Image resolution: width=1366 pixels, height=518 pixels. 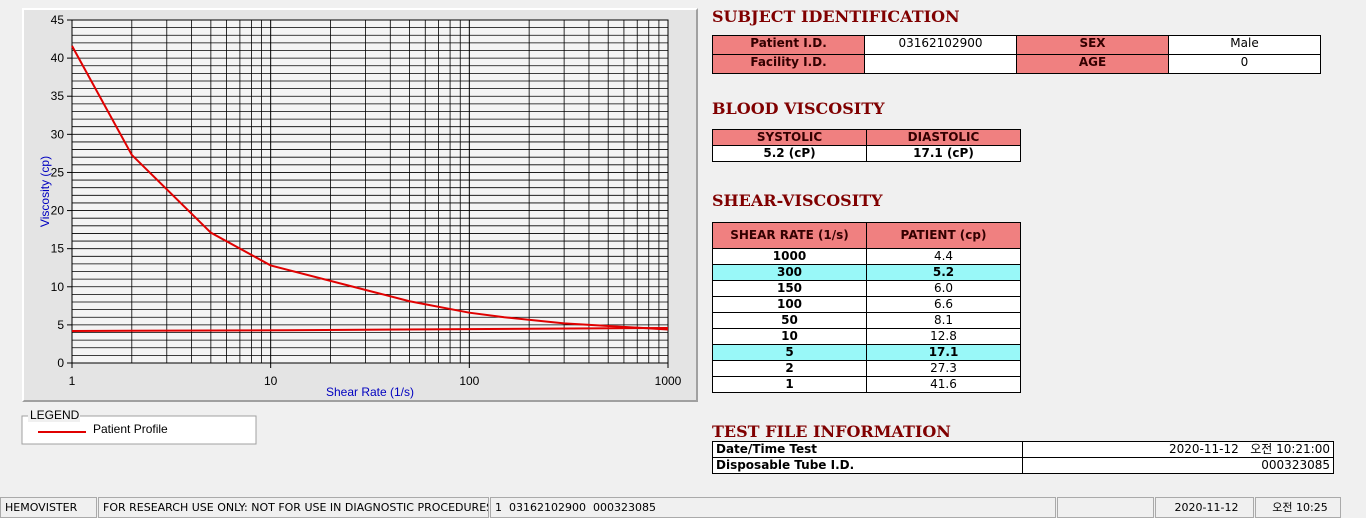 What do you see at coordinates (943, 235) in the screenshot?
I see `table-cell: PATIENT (cp)` at bounding box center [943, 235].